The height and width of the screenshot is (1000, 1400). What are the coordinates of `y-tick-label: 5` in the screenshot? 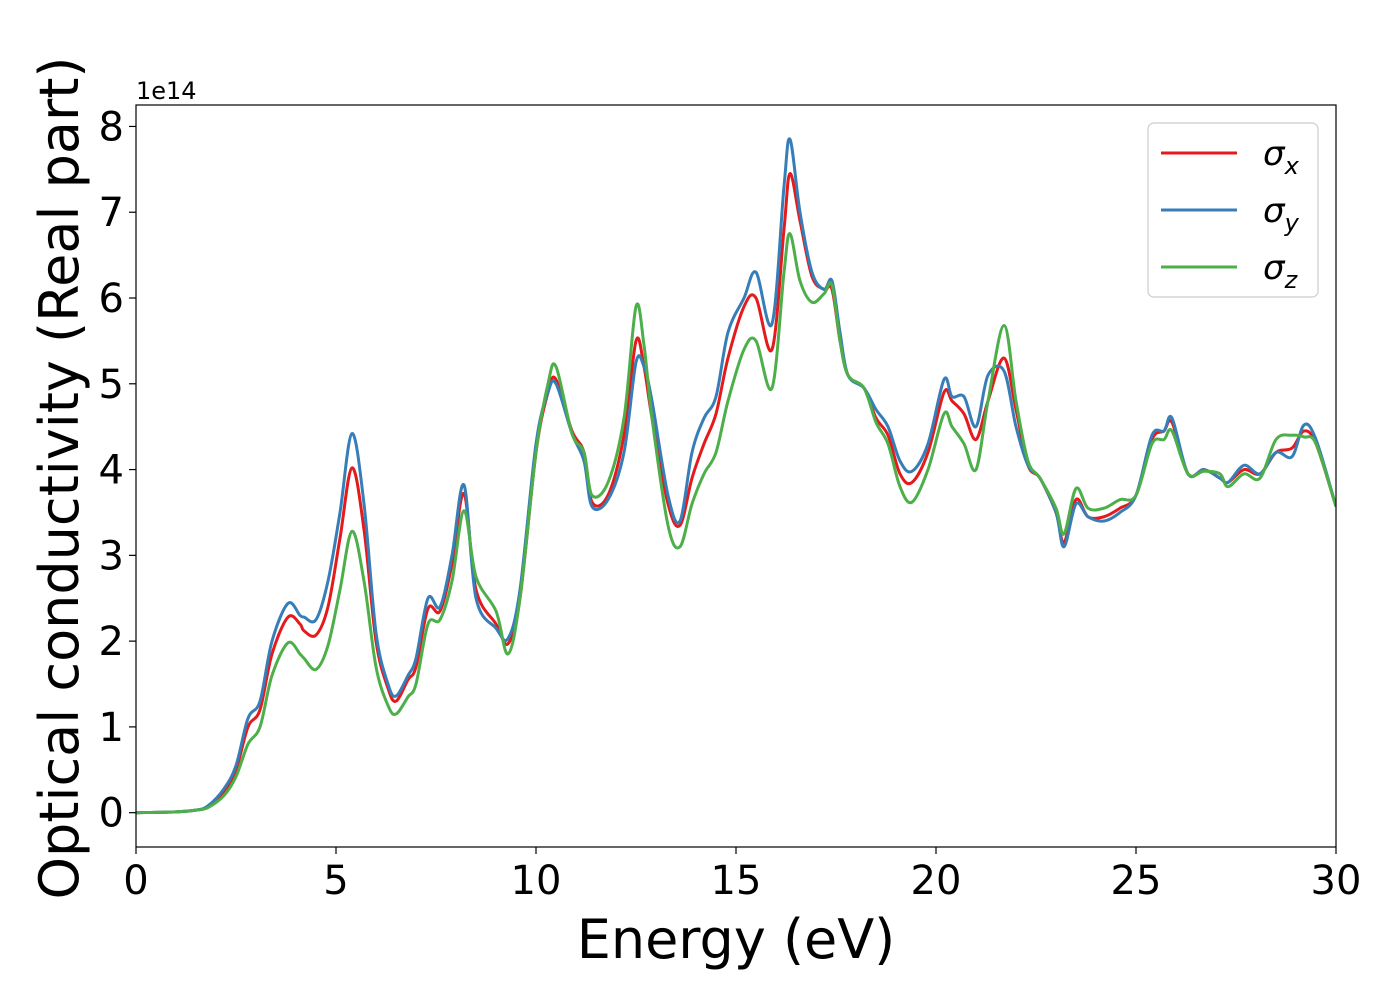 It's located at (111, 385).